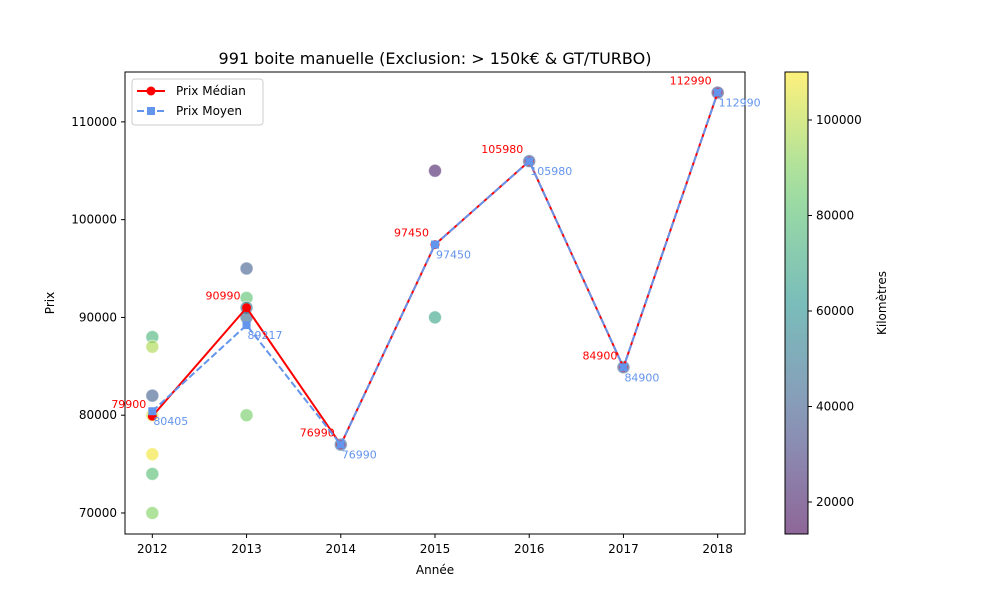  I want to click on x-tick-label: 2018, so click(717, 549).